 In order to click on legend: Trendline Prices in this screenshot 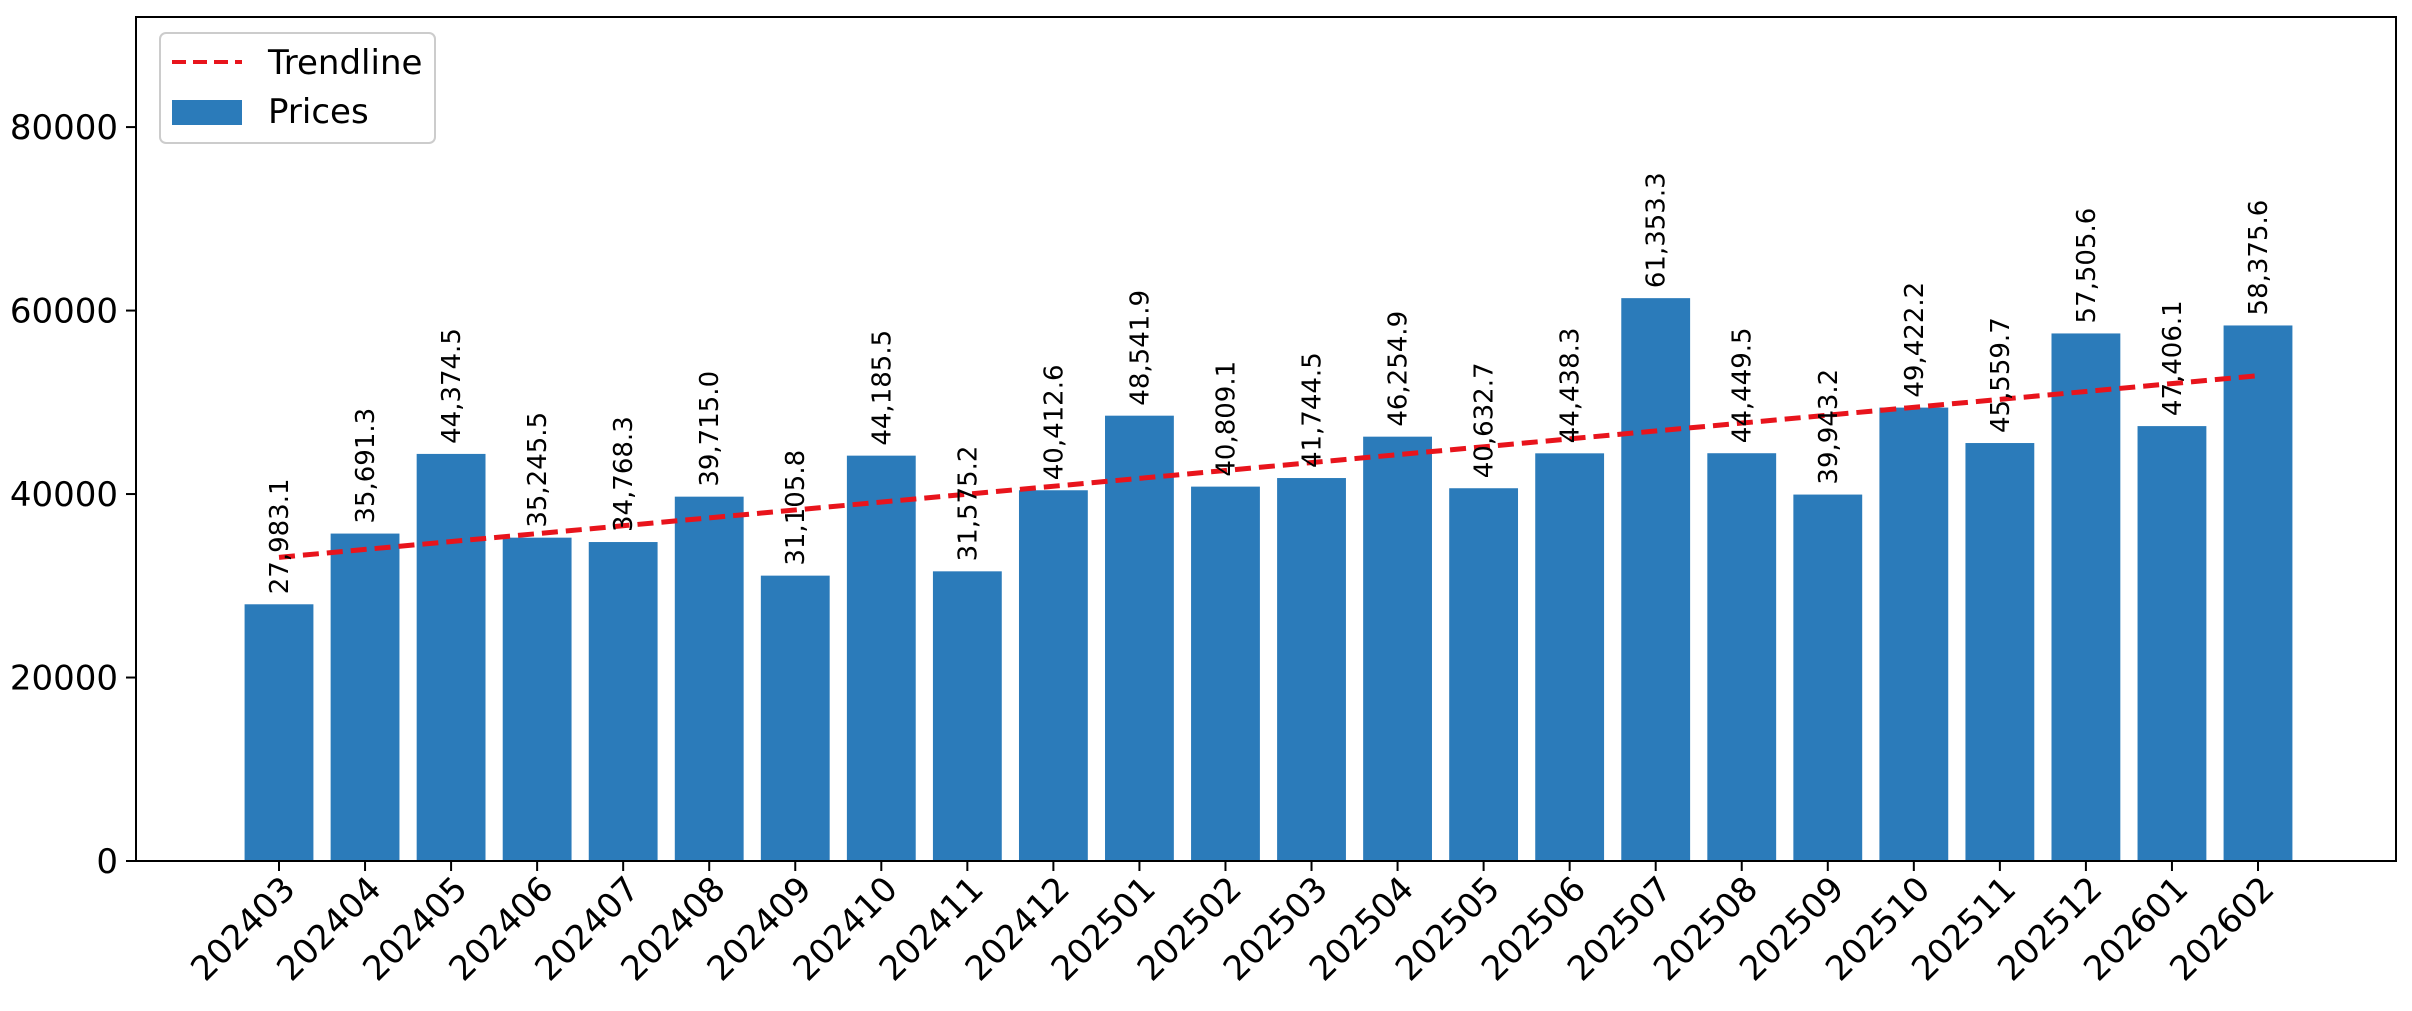, I will do `click(297, 88)`.